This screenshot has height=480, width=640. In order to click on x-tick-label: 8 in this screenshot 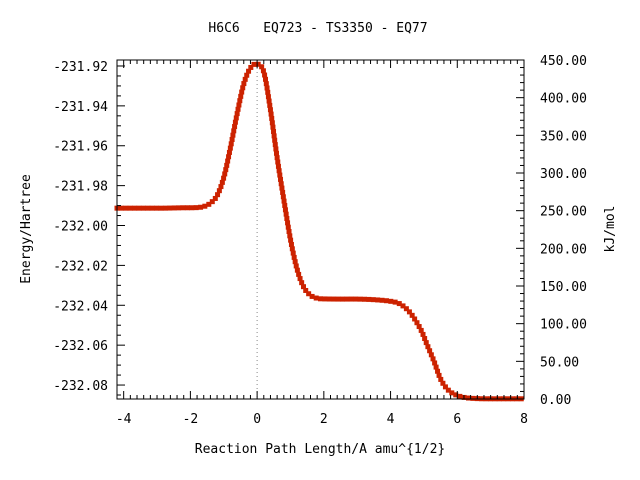, I will do `click(524, 419)`.